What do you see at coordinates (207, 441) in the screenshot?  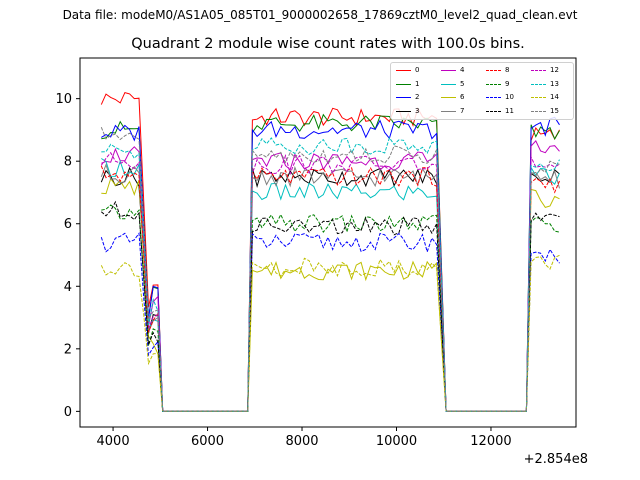 I see `x-tick-label: 6000` at bounding box center [207, 441].